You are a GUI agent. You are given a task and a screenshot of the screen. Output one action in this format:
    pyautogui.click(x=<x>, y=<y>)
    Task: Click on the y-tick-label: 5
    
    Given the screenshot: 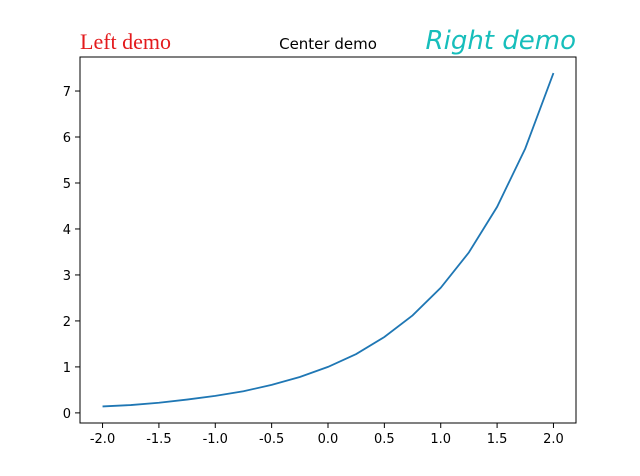 What is the action you would take?
    pyautogui.click(x=67, y=184)
    